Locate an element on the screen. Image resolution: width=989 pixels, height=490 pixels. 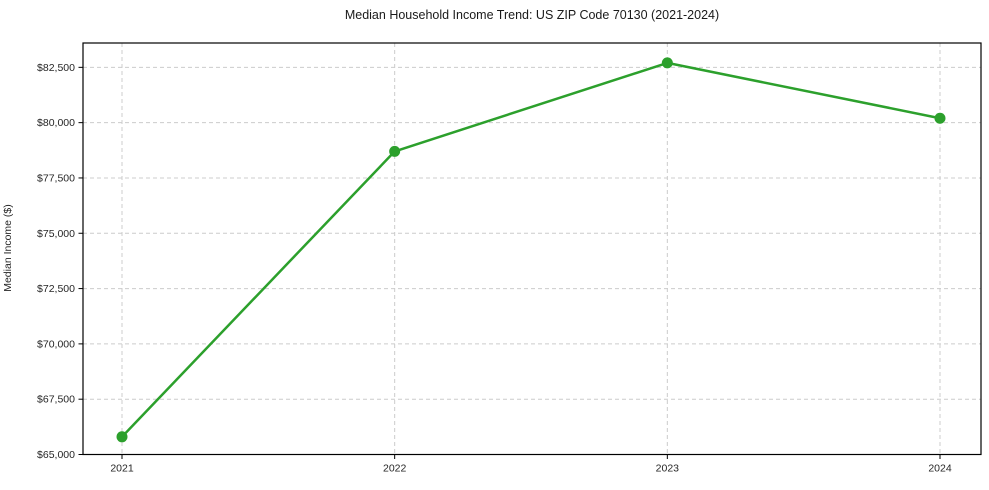
y-tick-label: $75,000 is located at coordinates (56, 234).